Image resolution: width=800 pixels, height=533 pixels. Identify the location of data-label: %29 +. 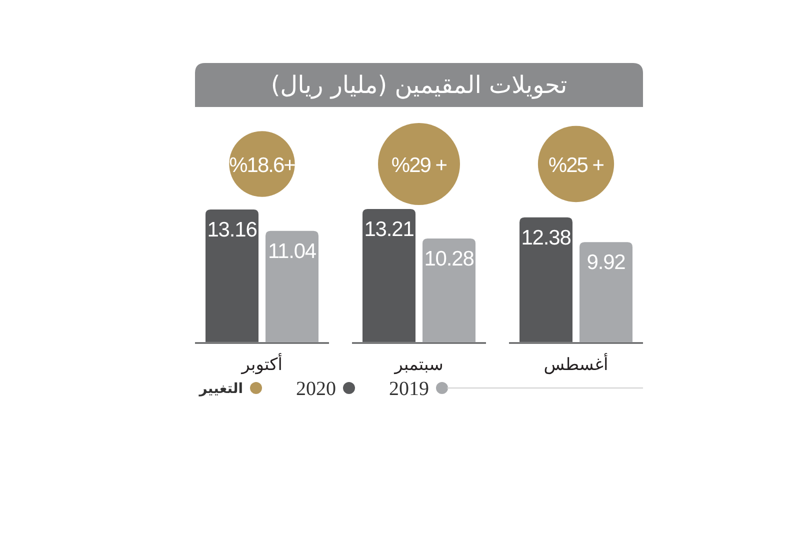
(419, 165).